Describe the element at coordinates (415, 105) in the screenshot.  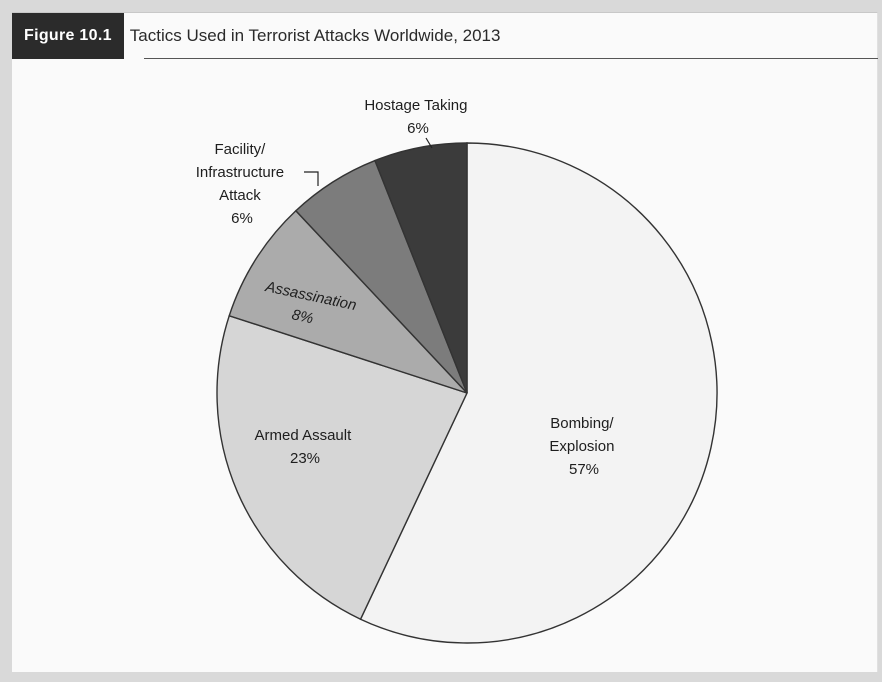
I see `slice-label-hostage-line1: Hostage Taking` at that location.